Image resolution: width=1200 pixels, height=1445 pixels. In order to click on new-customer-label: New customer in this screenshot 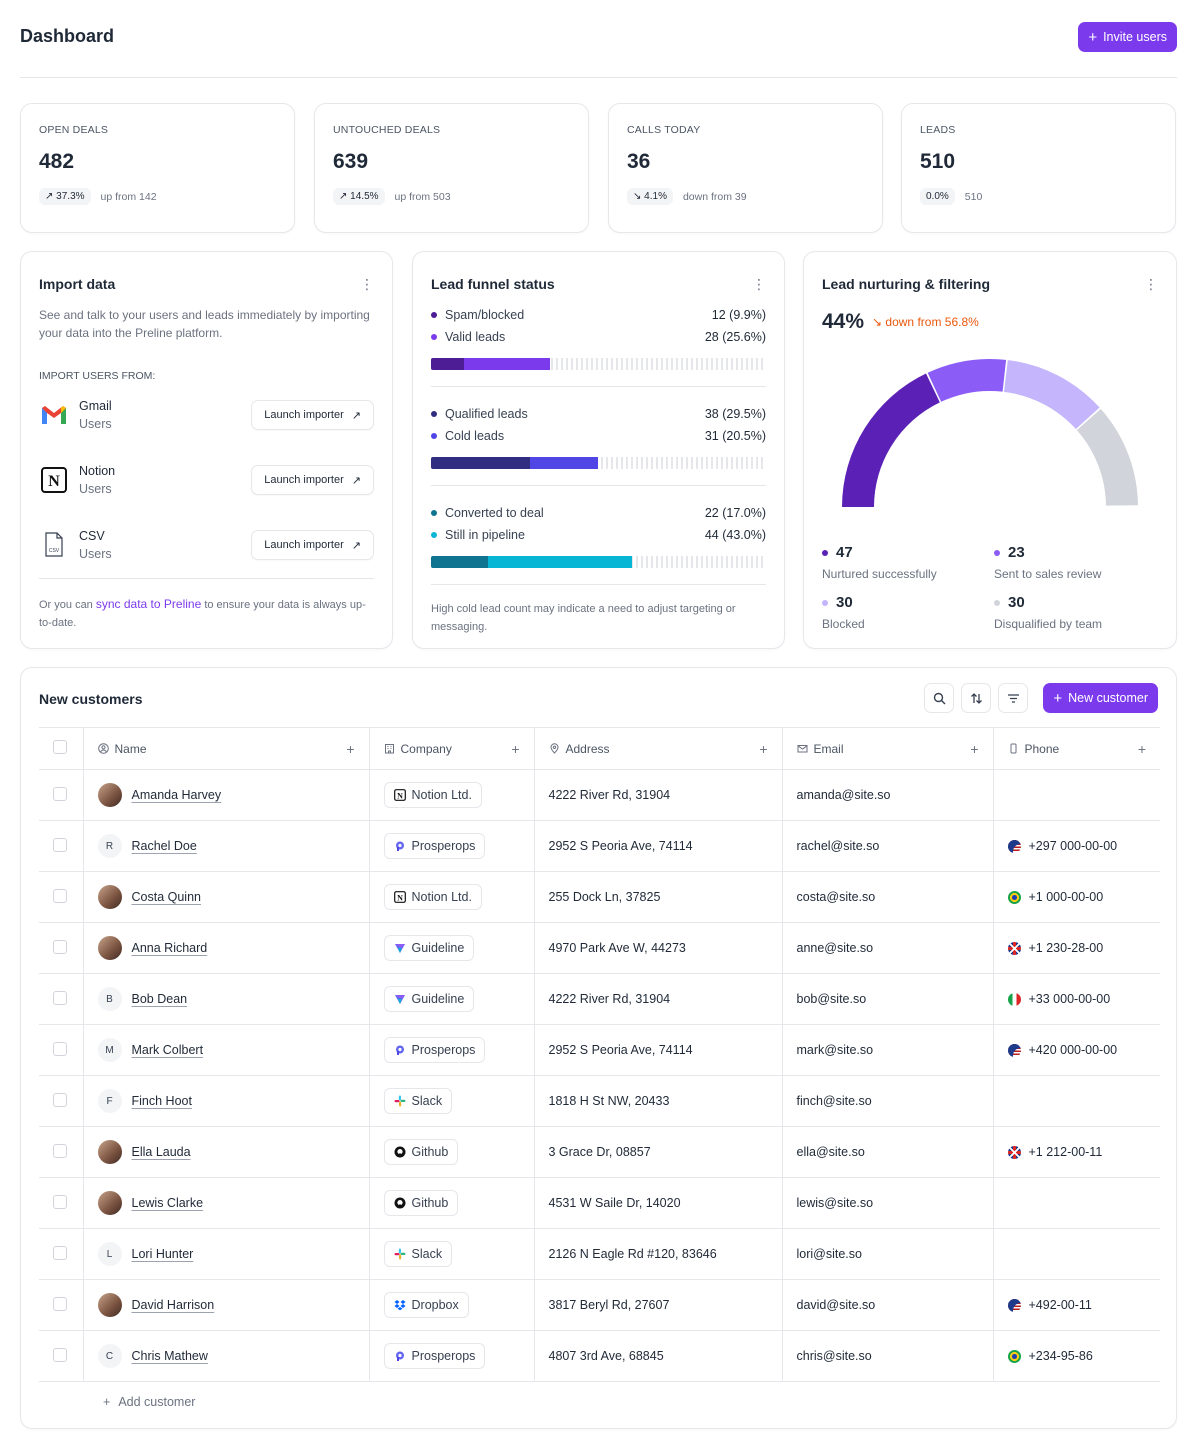, I will do `click(1108, 698)`.